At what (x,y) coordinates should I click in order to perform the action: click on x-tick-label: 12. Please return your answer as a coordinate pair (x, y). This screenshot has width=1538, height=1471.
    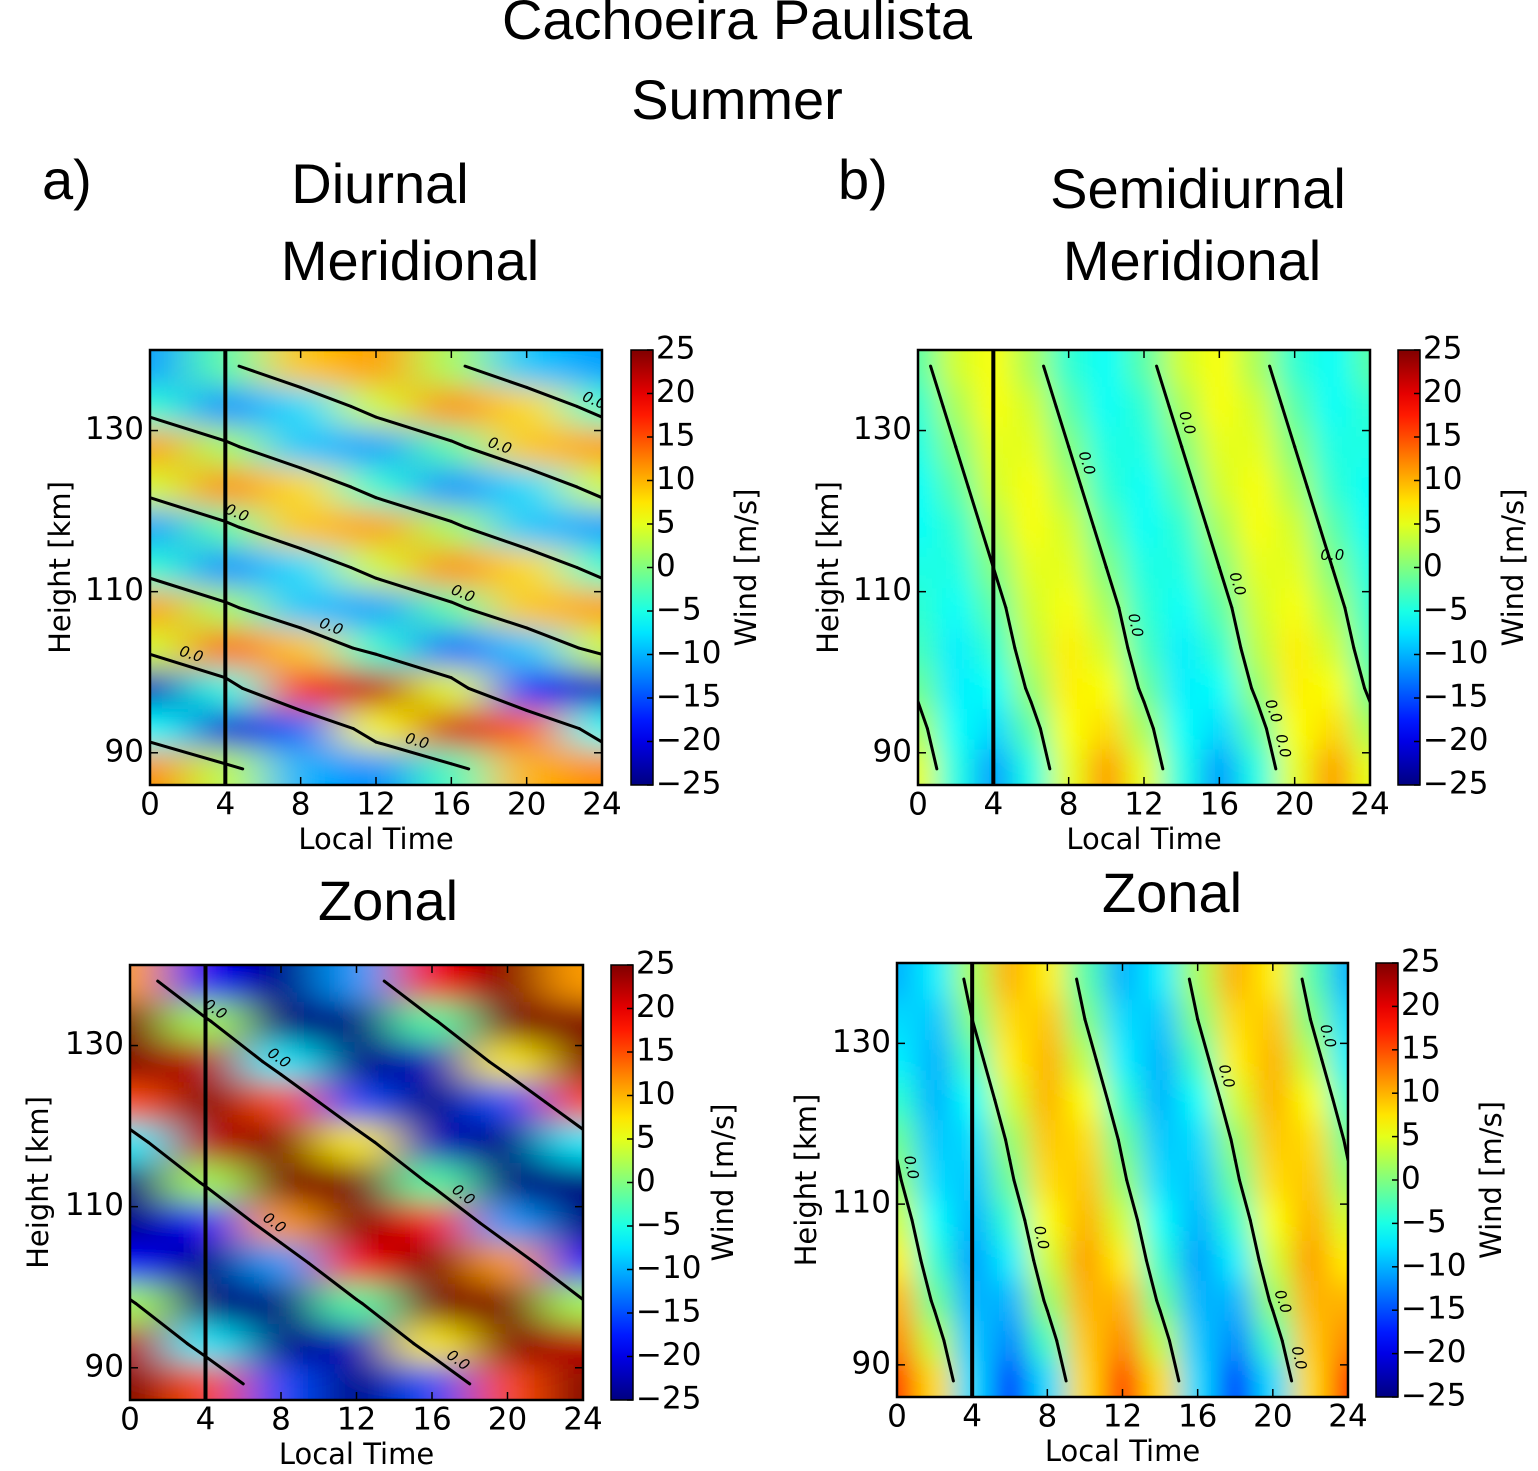
    Looking at the image, I should click on (375, 805).